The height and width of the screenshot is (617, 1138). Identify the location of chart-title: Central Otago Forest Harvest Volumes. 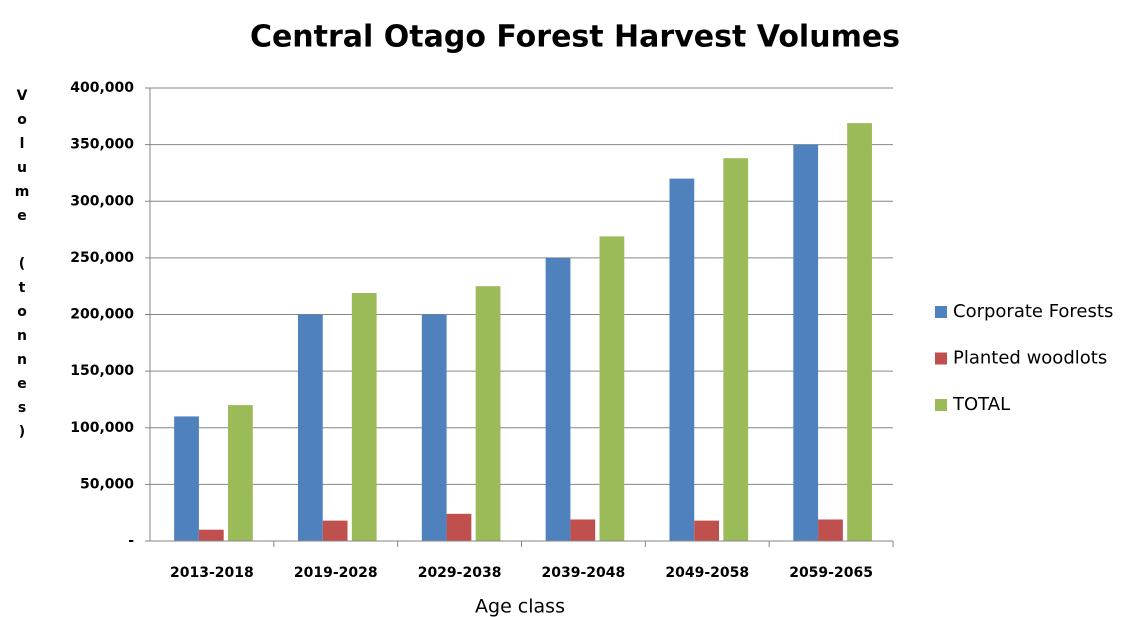
(575, 37).